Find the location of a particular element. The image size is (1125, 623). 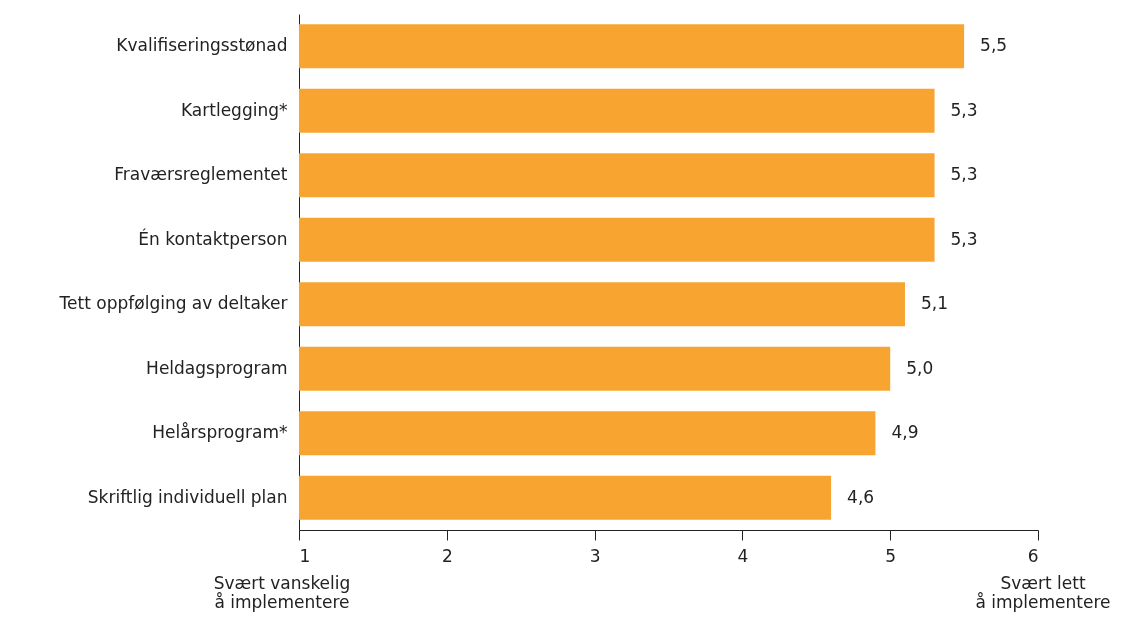

text: Svært vanskelig å implementere is located at coordinates (282, 592).